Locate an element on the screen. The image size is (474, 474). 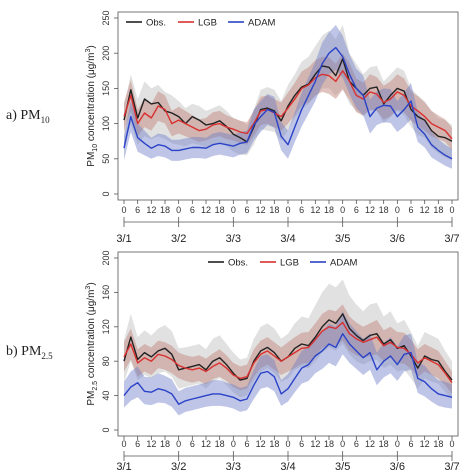
series-line-adam is located at coordinates (288, 369).